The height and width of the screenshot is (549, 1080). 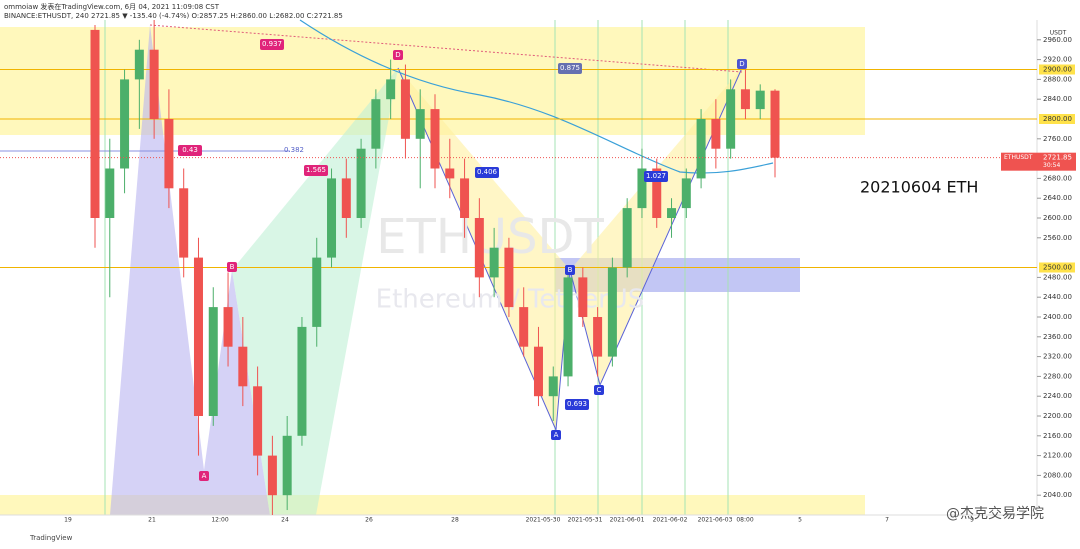 What do you see at coordinates (369, 520) in the screenshot?
I see `x-tick-label: 26` at bounding box center [369, 520].